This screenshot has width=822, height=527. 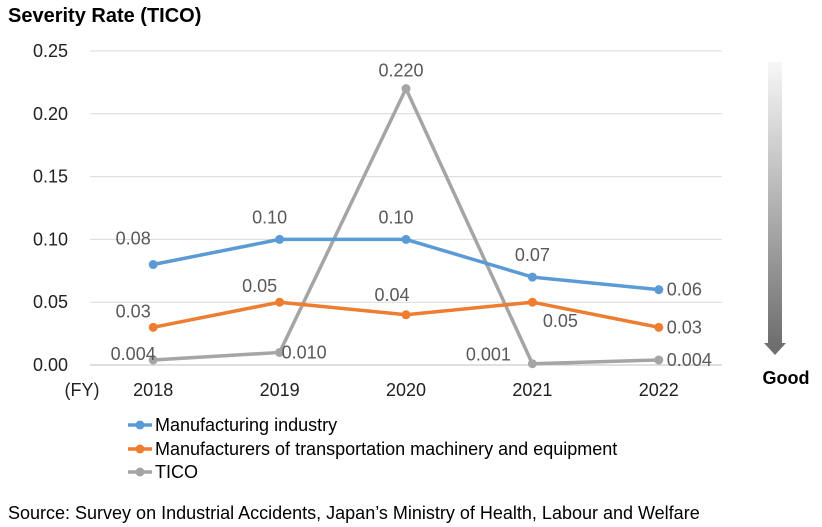 What do you see at coordinates (50, 208) in the screenshot?
I see `y-axis-ticks: 0.00 0.05 0.10 0.15 0.20 0.25` at bounding box center [50, 208].